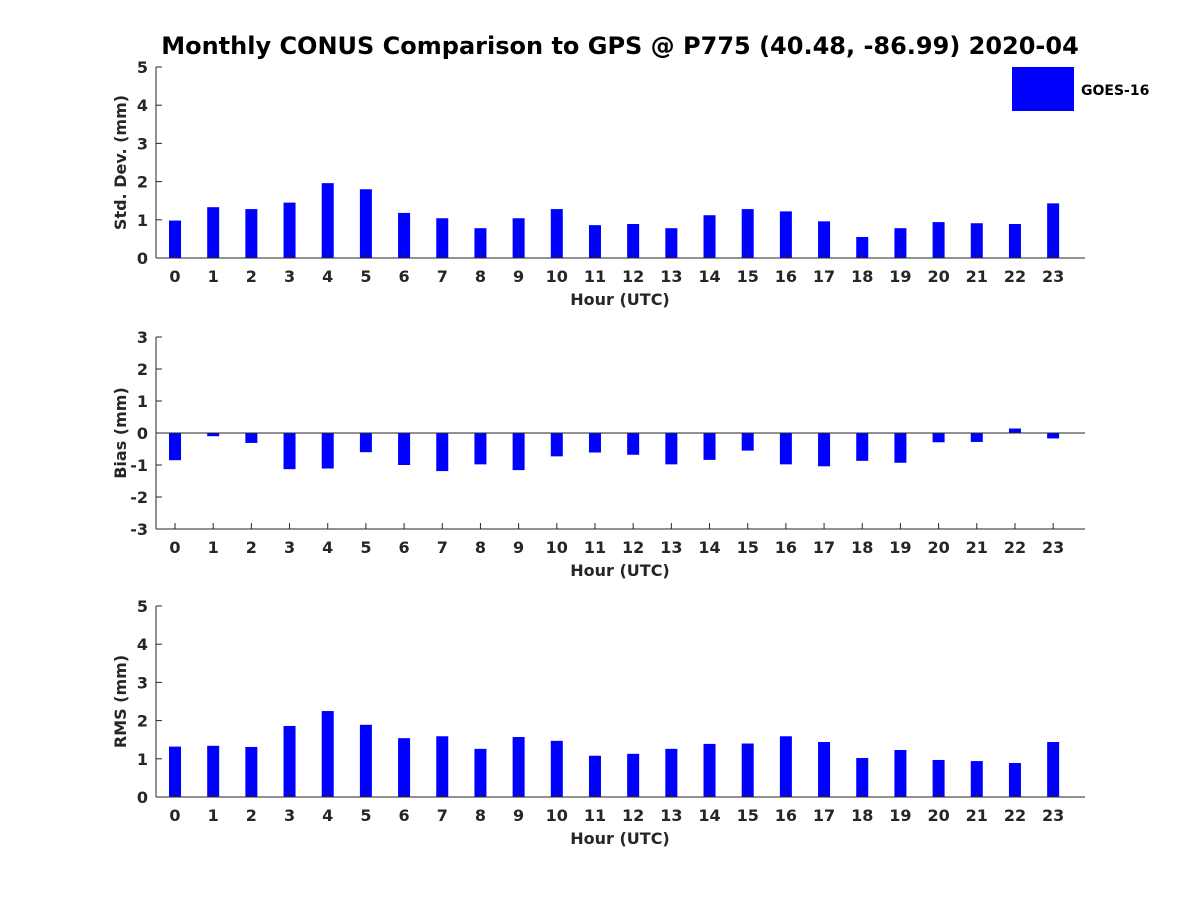 This screenshot has height=900, width=1200. I want to click on x-tick-label: 19, so click(900, 547).